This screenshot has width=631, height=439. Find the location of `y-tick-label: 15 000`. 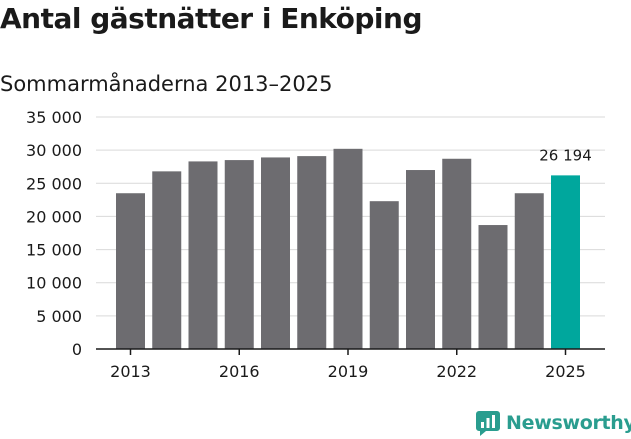

y-tick-label: 15 000 is located at coordinates (54, 250).